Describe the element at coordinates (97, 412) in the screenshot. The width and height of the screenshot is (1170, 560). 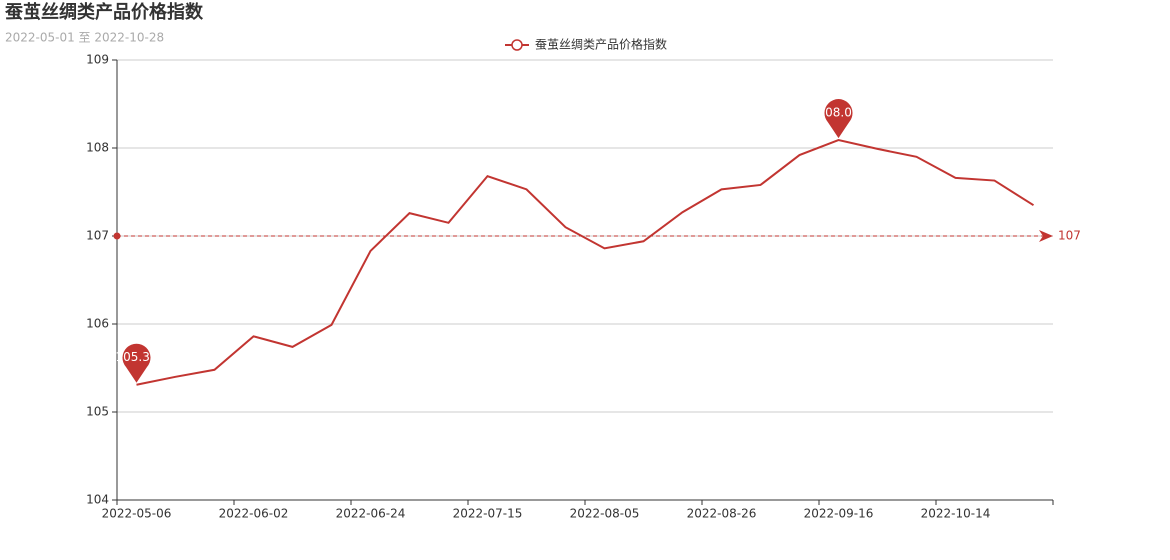
I see `y-tick-label: 105` at that location.